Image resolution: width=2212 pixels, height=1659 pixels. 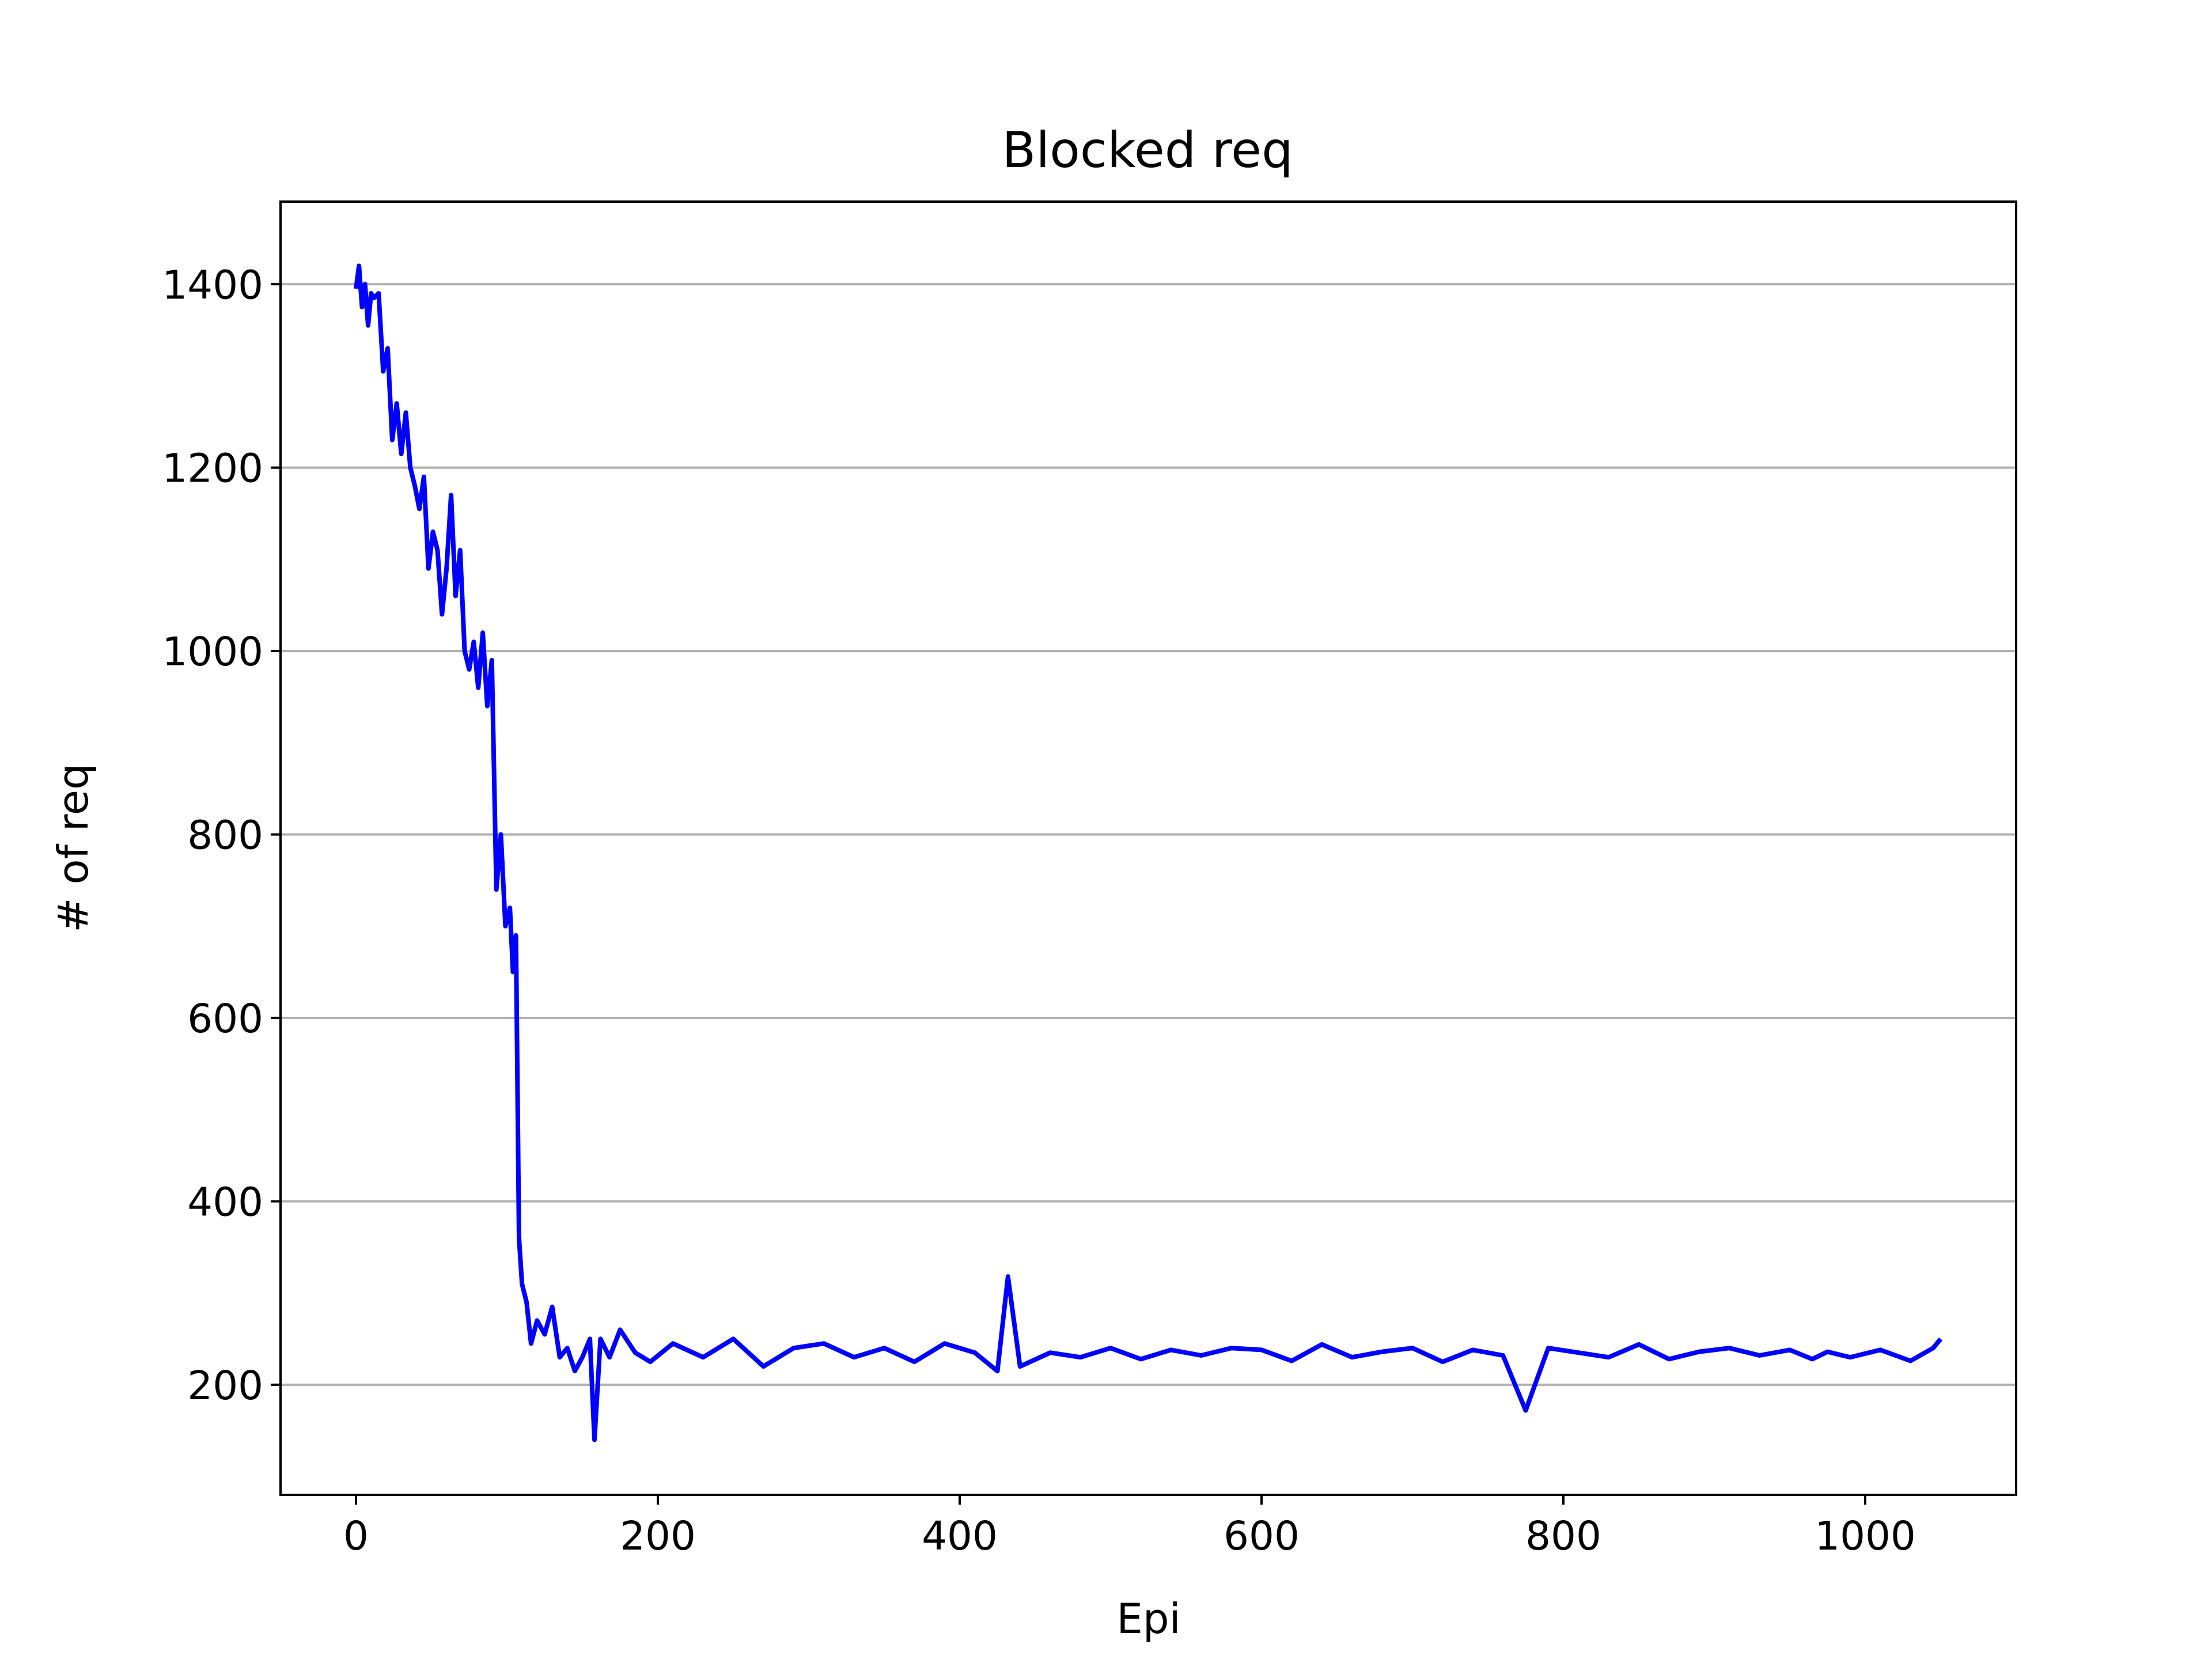 What do you see at coordinates (212, 285) in the screenshot?
I see `y-tick-label: 1400` at bounding box center [212, 285].